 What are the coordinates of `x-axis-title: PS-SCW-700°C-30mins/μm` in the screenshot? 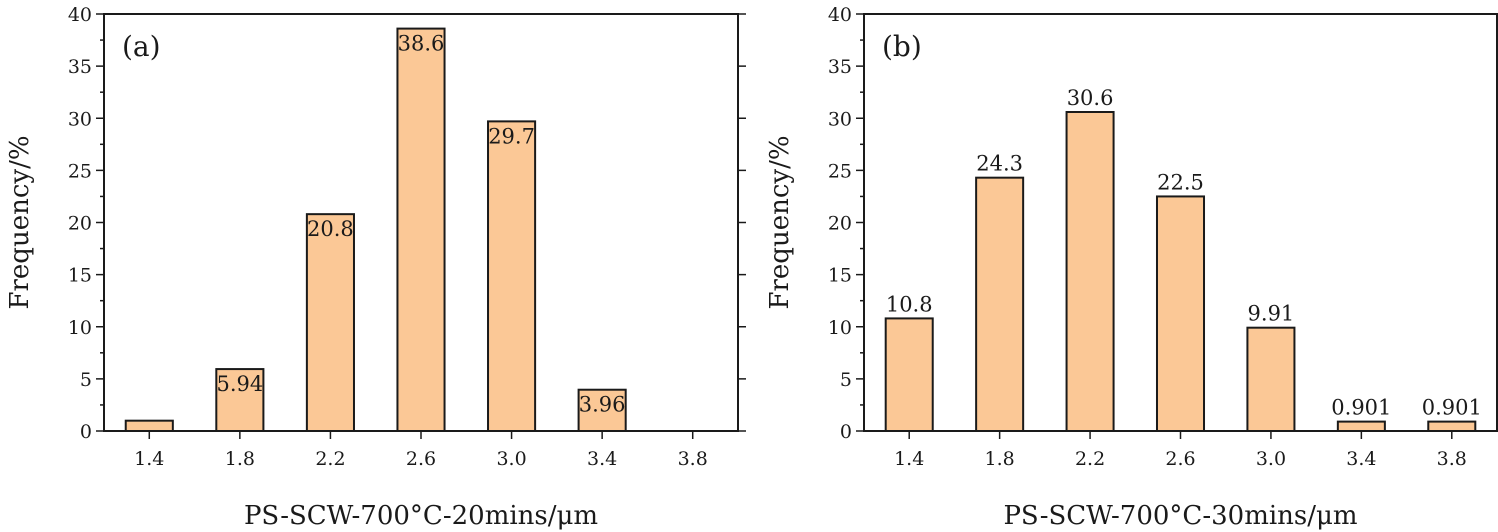 It's located at (1180, 516).